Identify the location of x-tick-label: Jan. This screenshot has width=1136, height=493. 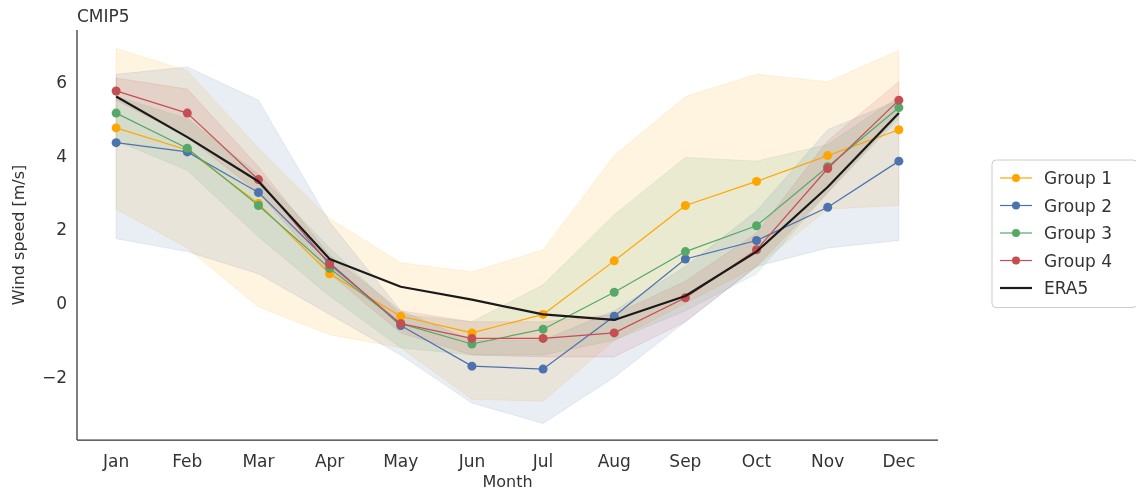
(116, 461).